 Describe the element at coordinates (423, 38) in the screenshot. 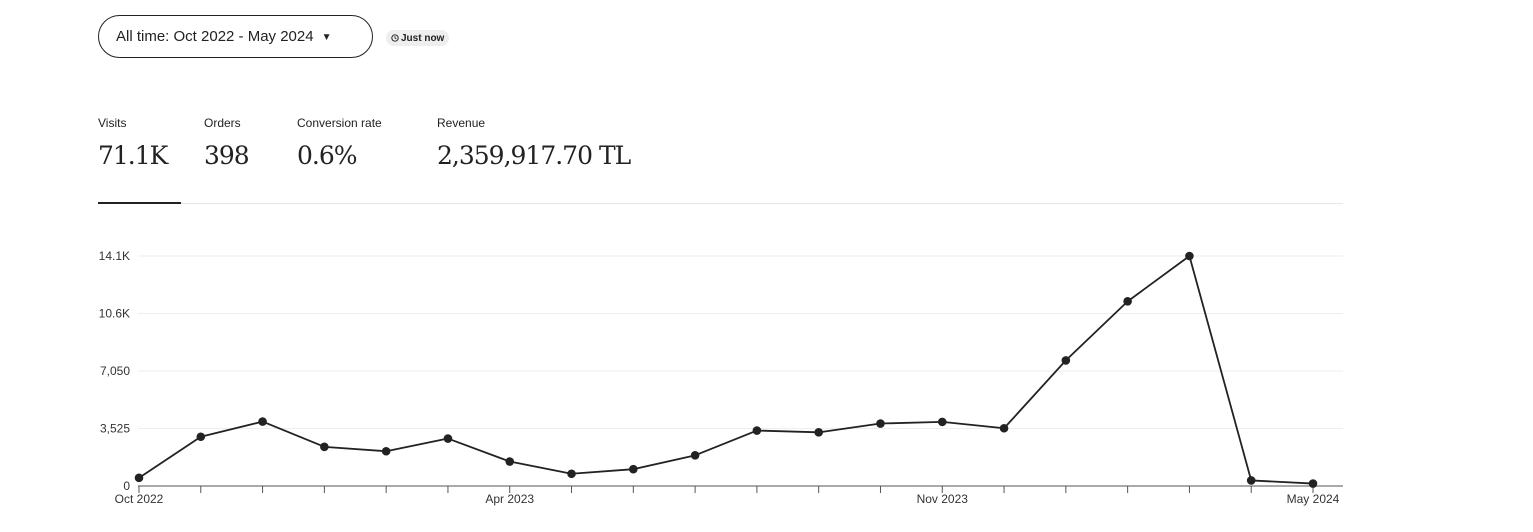

I see `status-text: Just now` at that location.